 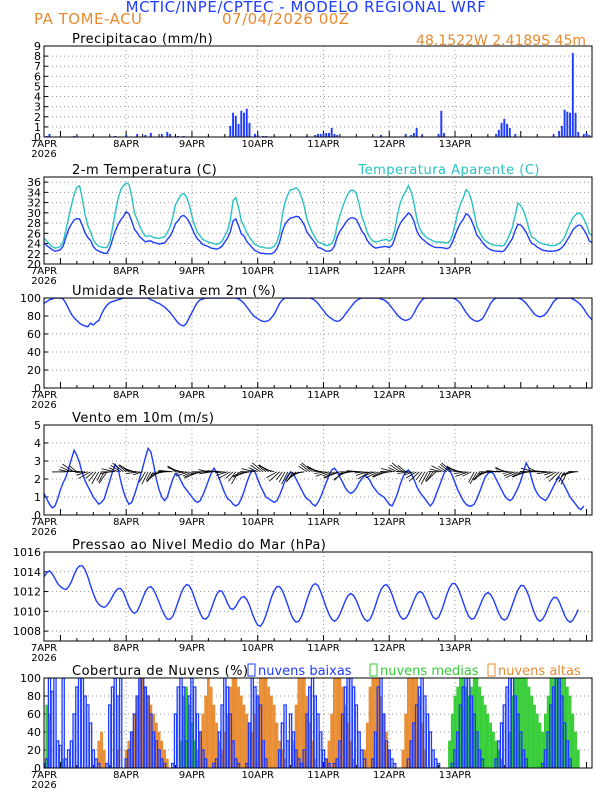 I want to click on run-time: 07/04/2026 00Z, so click(x=286, y=19).